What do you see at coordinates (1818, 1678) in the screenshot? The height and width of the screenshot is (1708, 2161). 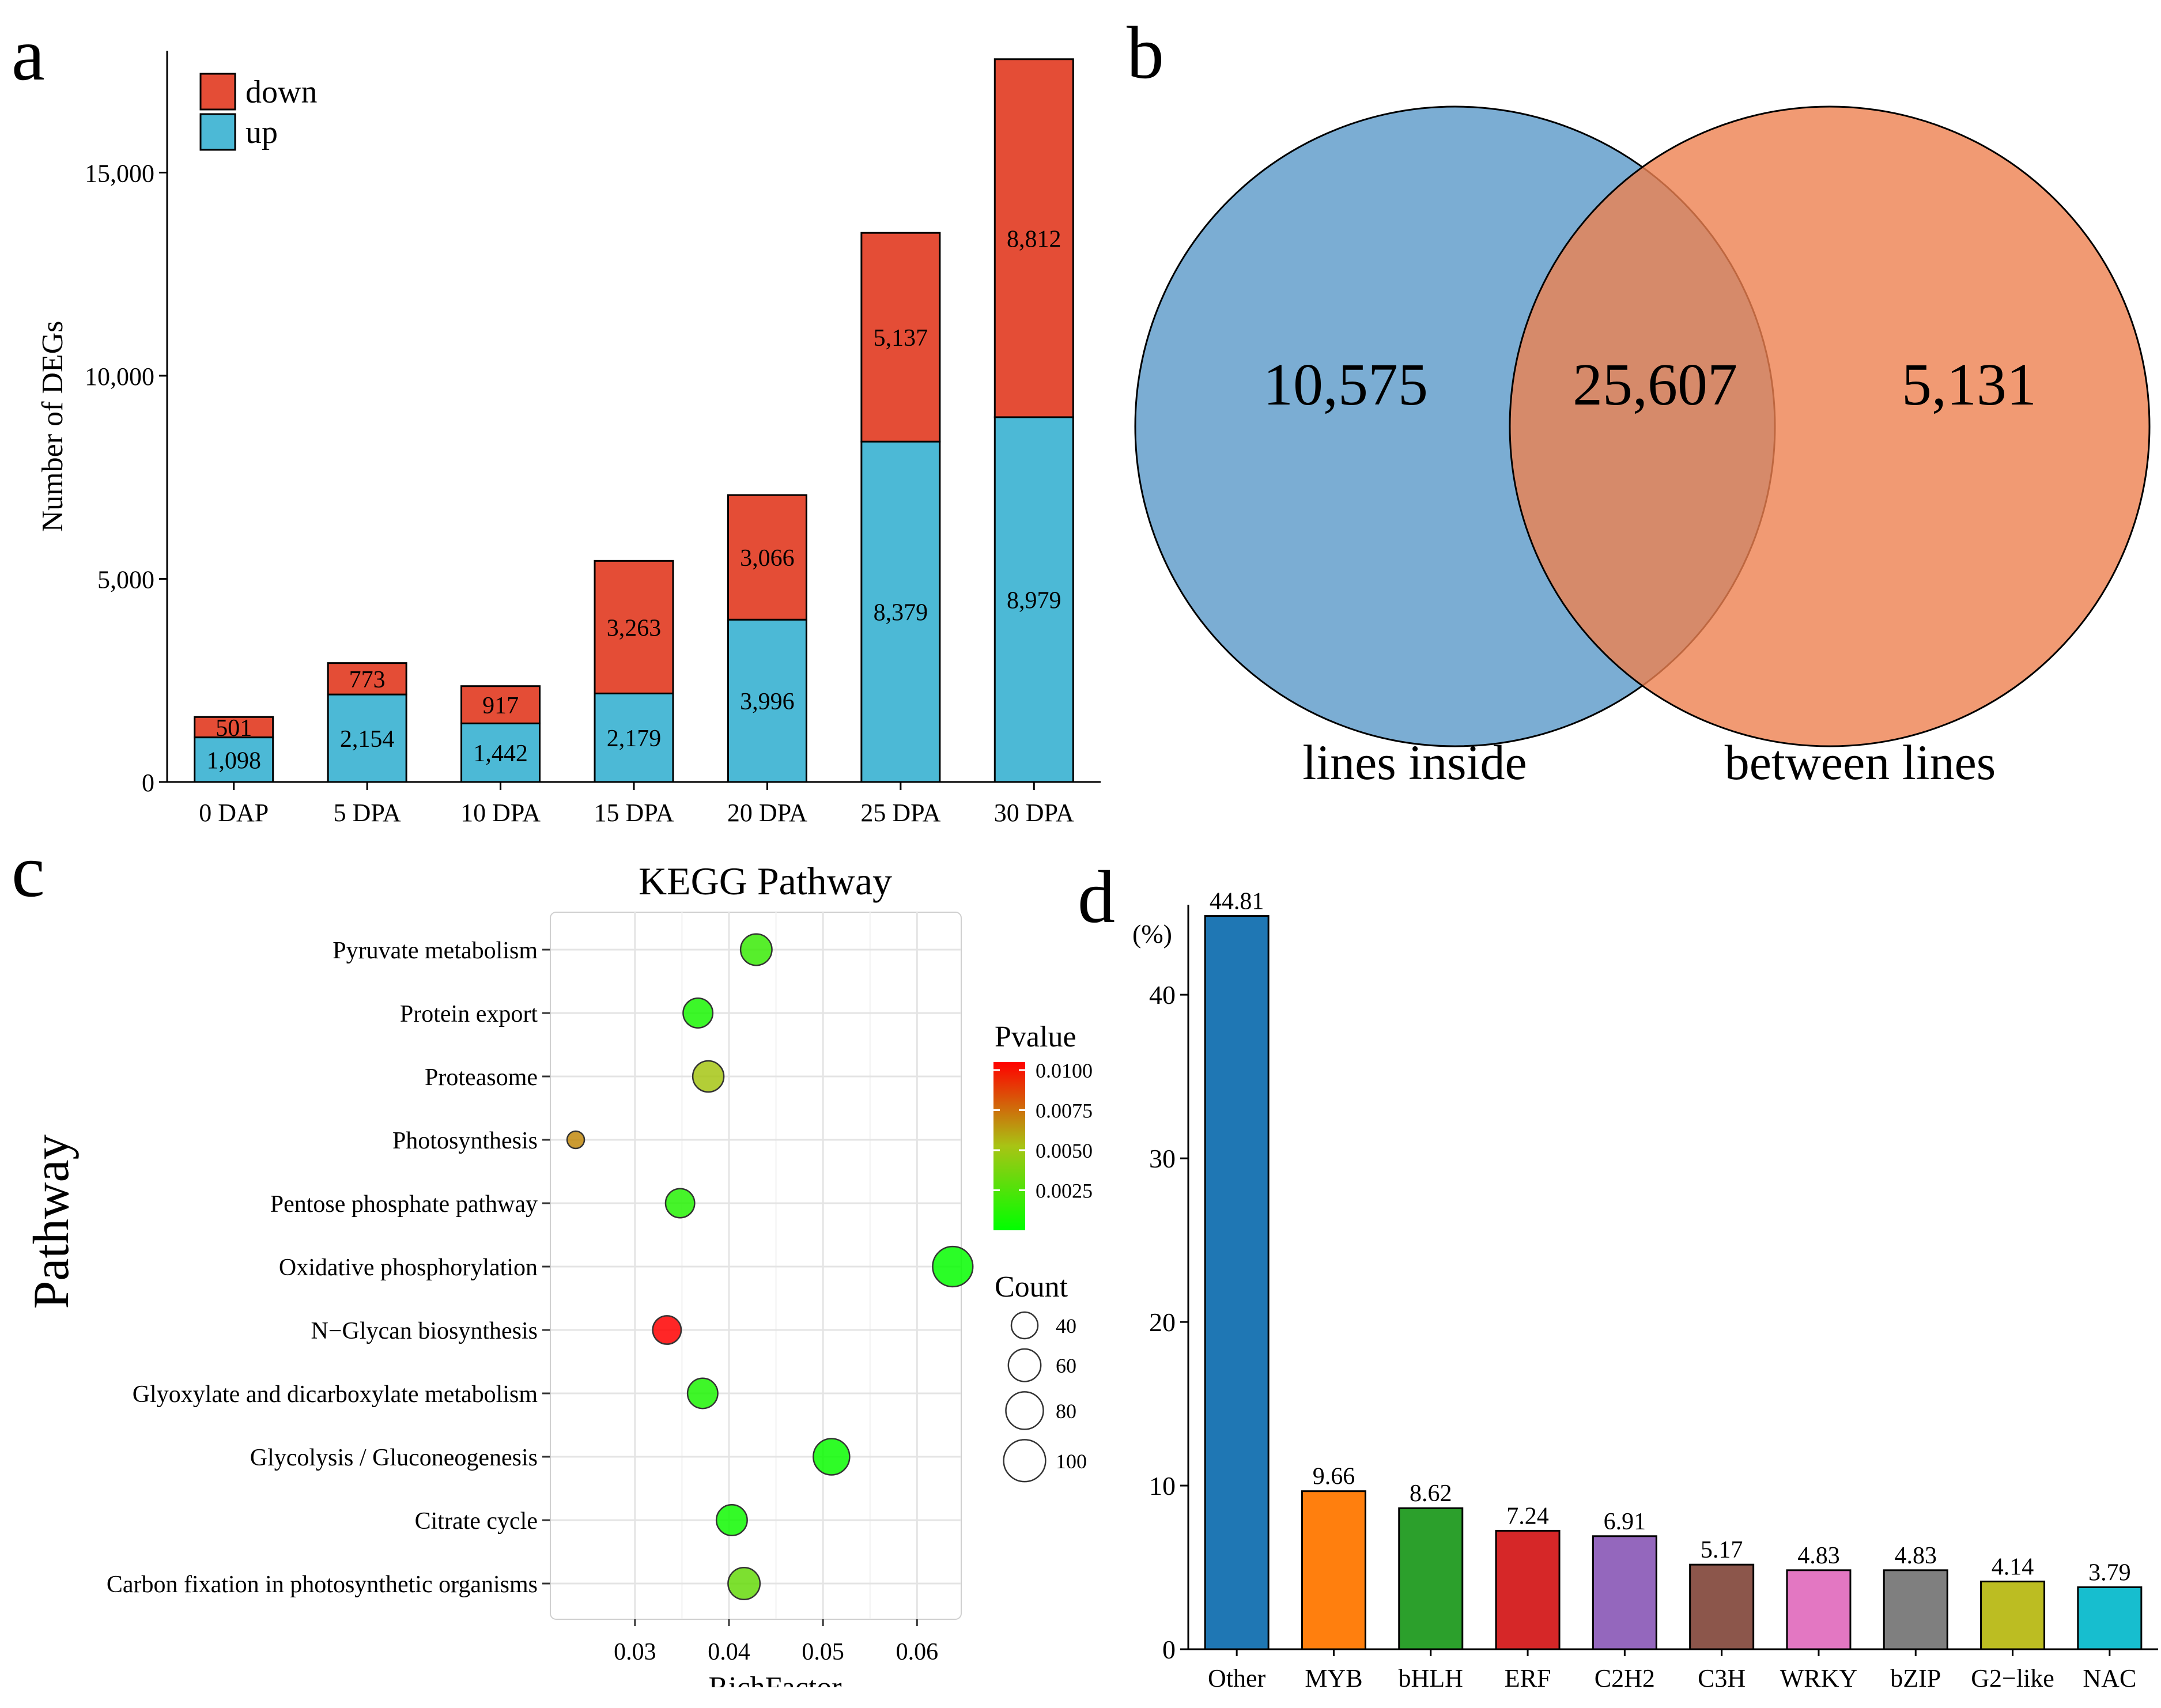 I see `panel-d-x-tick-label: WRKY` at bounding box center [1818, 1678].